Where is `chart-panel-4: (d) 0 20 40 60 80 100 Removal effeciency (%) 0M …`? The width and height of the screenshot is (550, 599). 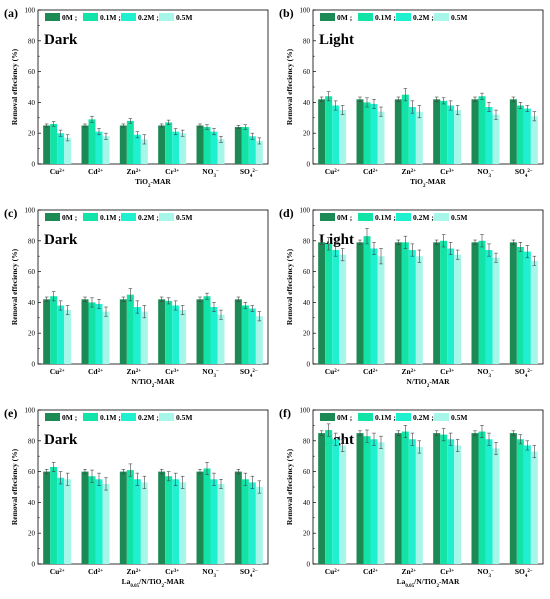
chart-panel-4: (d) 0 20 40 60 80 100 Removal effeciency (%) 0M … is located at coordinates (411, 297).